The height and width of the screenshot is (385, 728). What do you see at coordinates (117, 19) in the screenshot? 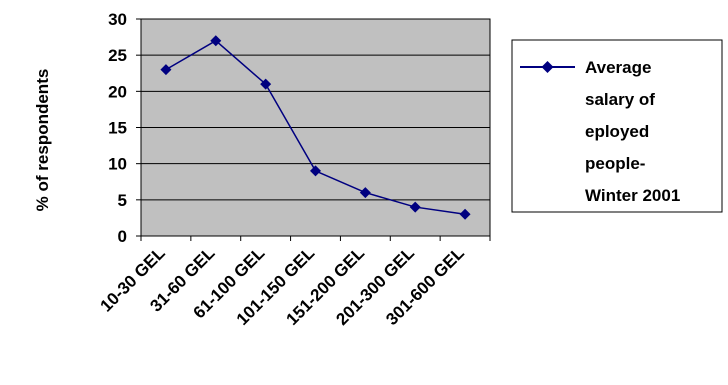
I see `y-tick-label: 30` at bounding box center [117, 19].